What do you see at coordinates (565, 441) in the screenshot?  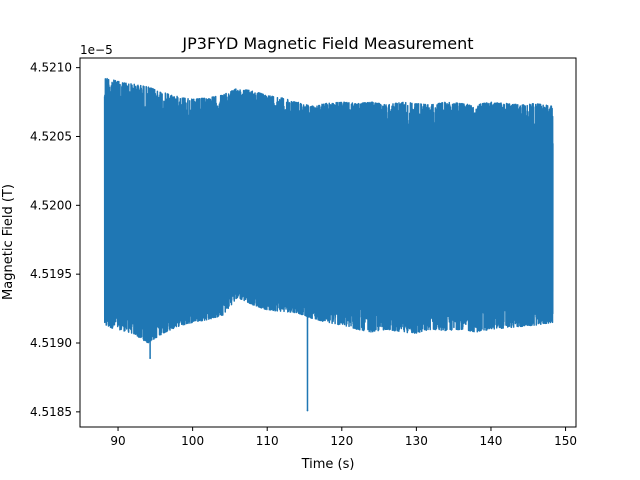 I see `x-tick-label: 150` at bounding box center [565, 441].